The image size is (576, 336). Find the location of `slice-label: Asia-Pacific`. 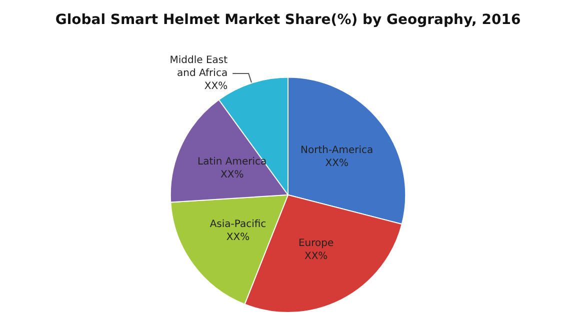

slice-label: Asia-Pacific is located at coordinates (238, 224).